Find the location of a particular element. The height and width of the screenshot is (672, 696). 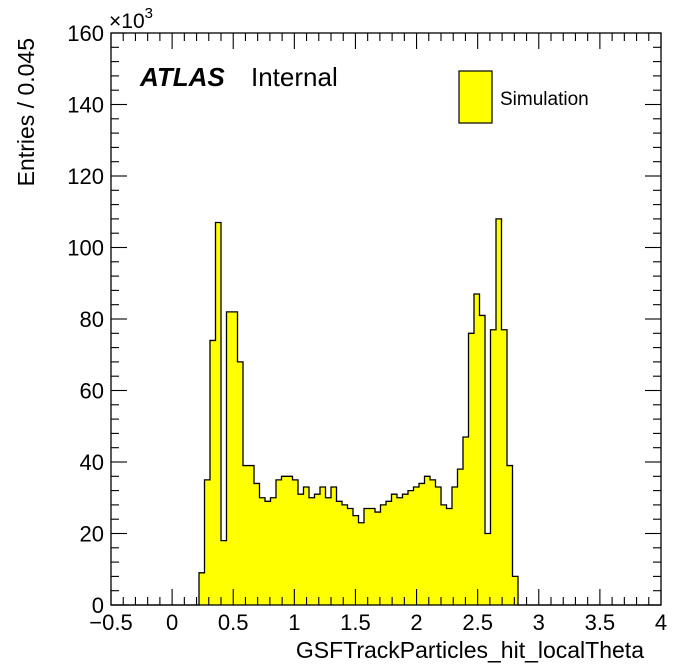

x-tick-label: 1 is located at coordinates (294, 622).